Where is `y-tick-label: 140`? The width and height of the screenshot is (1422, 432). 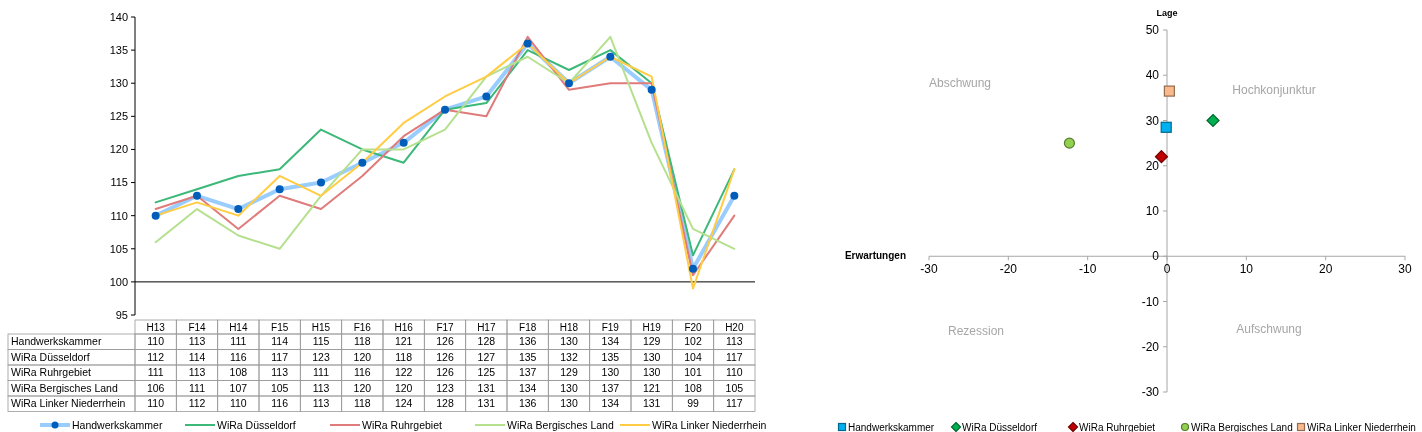 y-tick-label: 140 is located at coordinates (118, 16).